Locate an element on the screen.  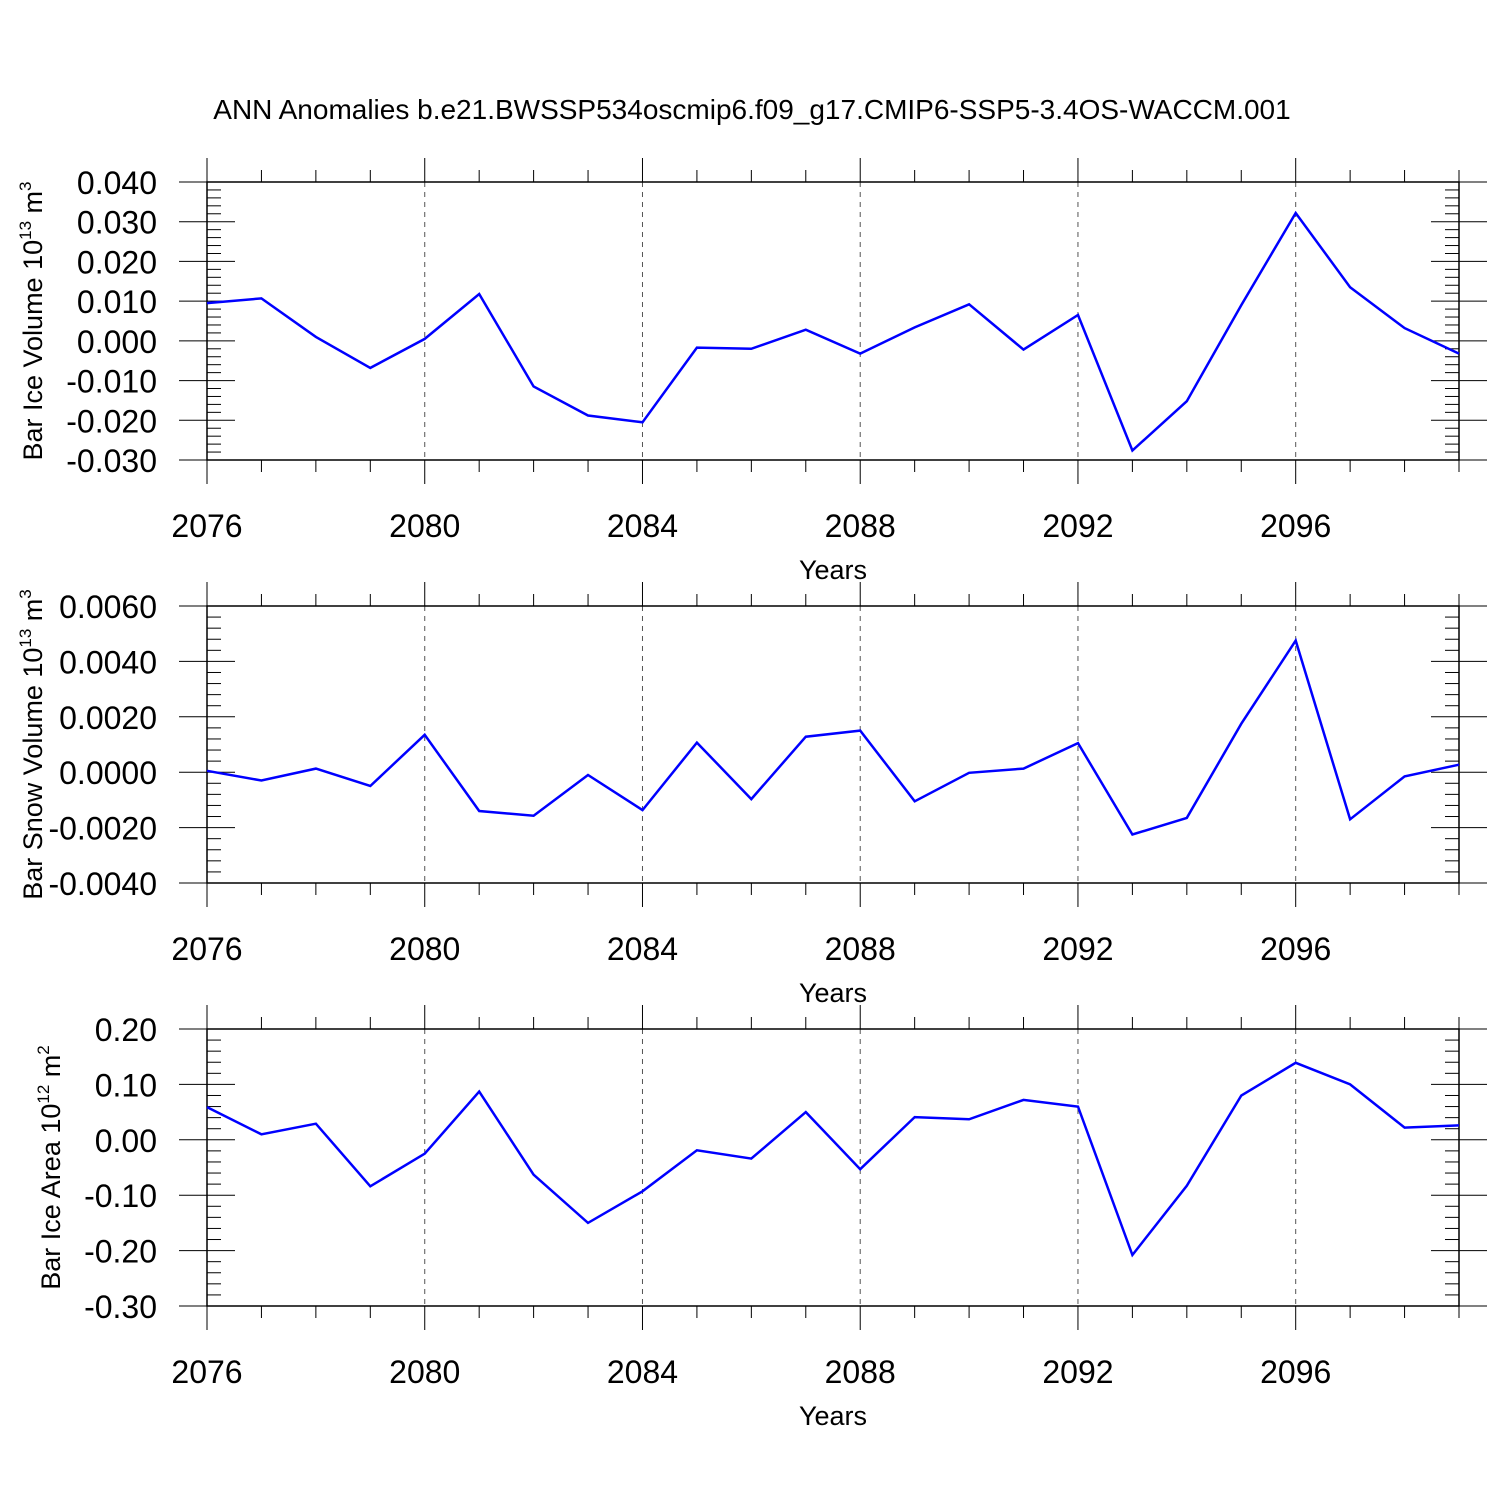
y-axis-label-exponent: 12 is located at coordinates (43, 1094).